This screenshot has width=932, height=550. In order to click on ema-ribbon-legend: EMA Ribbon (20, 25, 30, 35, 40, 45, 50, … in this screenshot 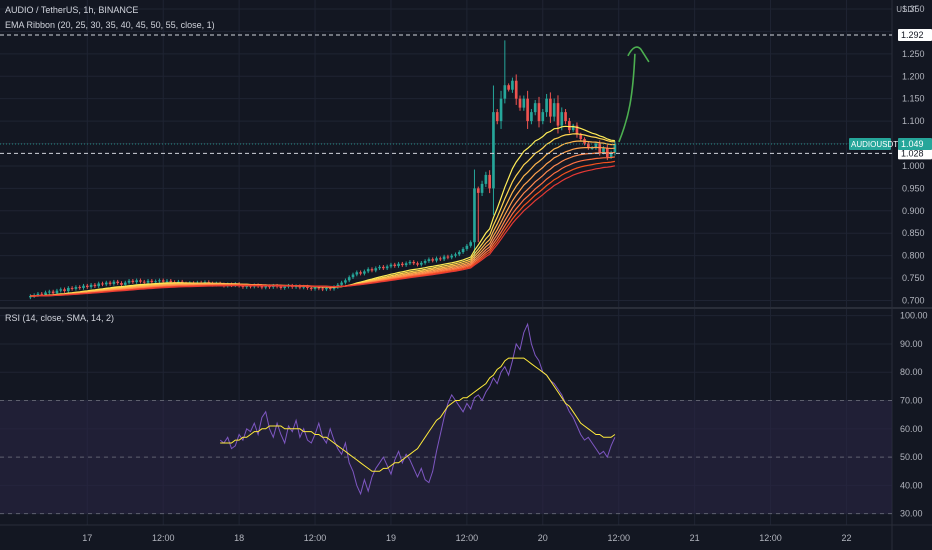, I will do `click(110, 25)`.